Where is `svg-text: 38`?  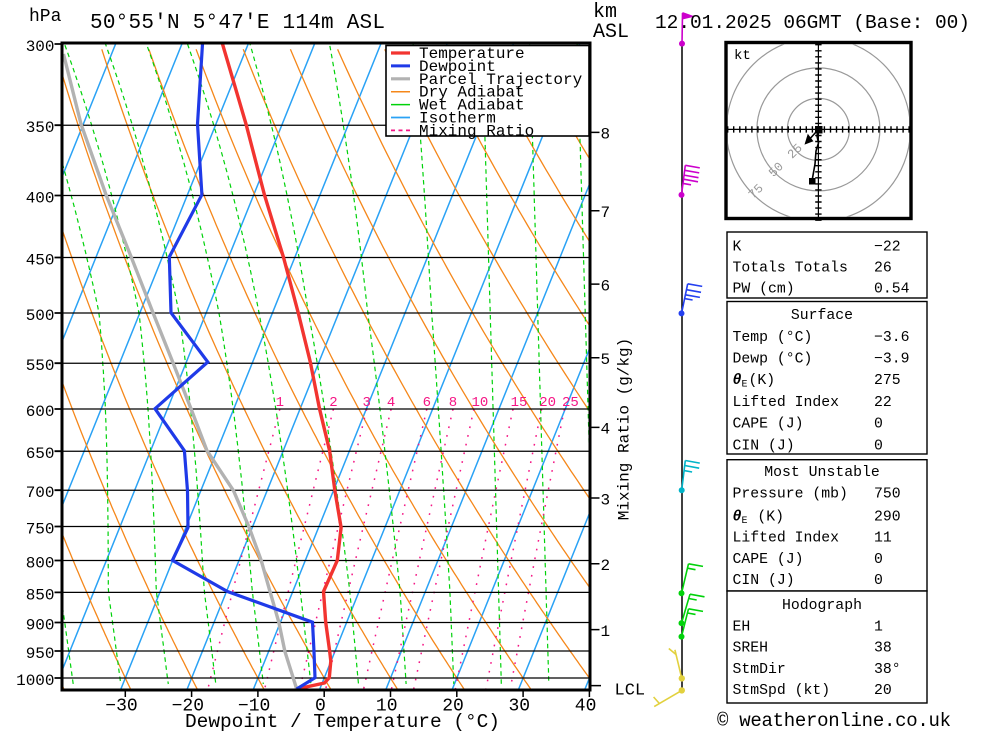 svg-text: 38 is located at coordinates (883, 649).